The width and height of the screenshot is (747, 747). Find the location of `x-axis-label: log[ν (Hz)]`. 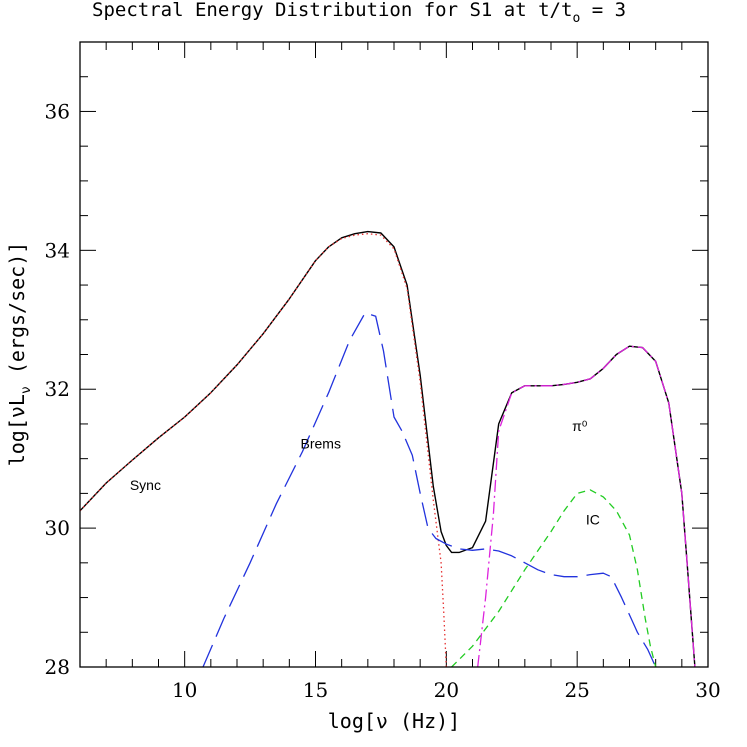

x-axis-label: log[ν (Hz)] is located at coordinates (394, 721).